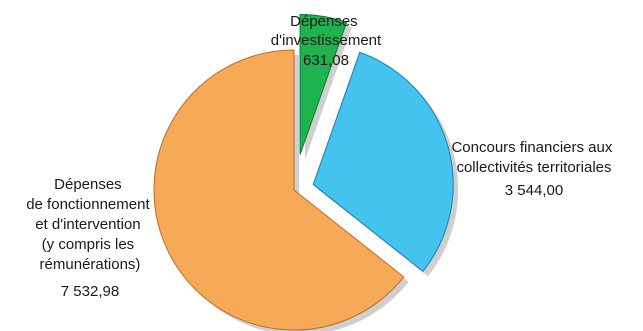 The image size is (643, 331). I want to click on label-concours-line-2: collectivités territoriales, so click(533, 167).